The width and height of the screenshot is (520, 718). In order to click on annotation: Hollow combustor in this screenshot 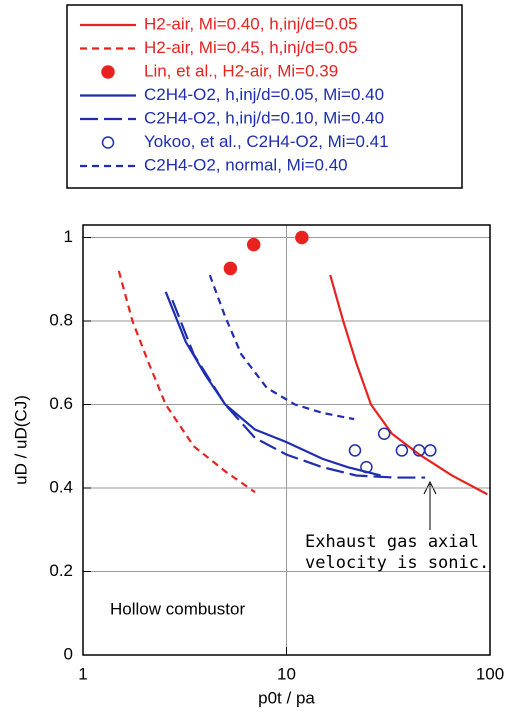, I will do `click(177, 608)`.